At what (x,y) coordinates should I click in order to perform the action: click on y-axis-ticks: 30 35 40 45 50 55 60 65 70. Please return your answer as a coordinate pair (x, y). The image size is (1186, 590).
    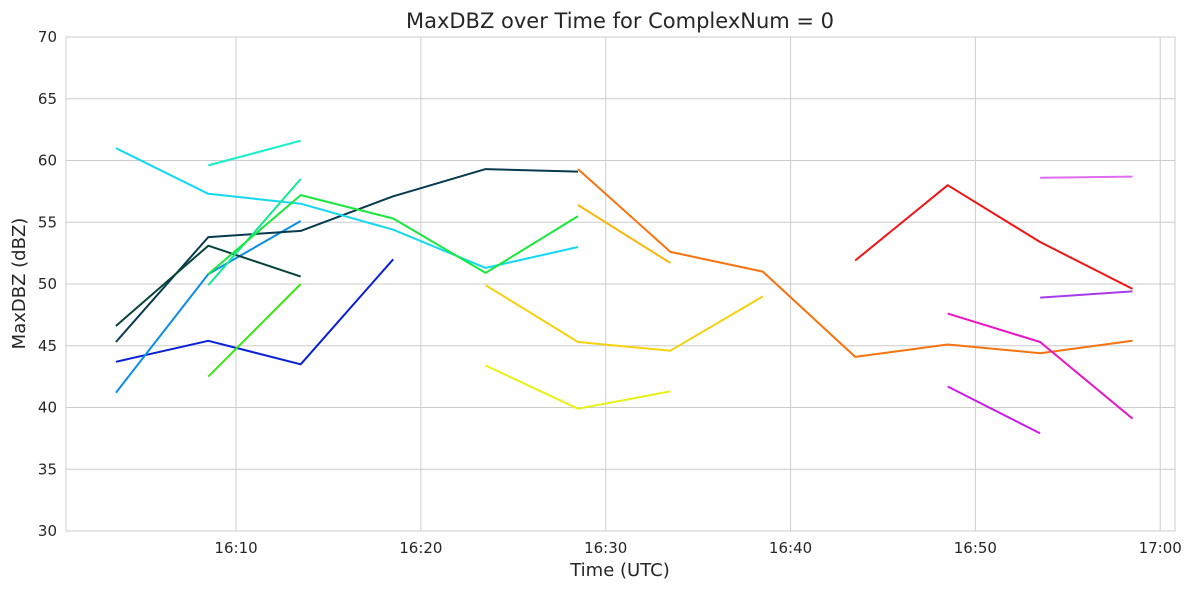
    Looking at the image, I should click on (47, 284).